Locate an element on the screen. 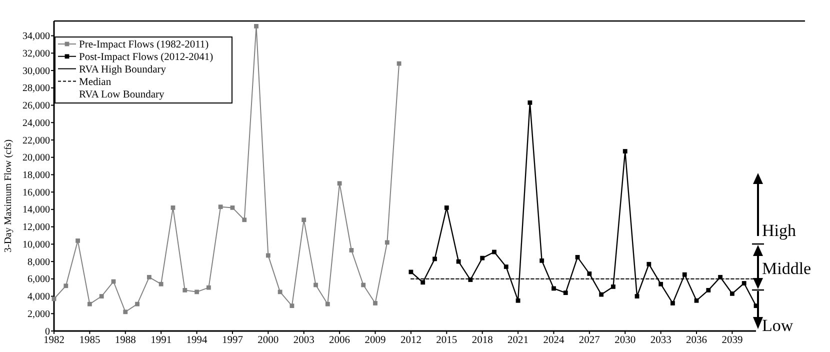  x-tick-label: 2015 is located at coordinates (447, 340).